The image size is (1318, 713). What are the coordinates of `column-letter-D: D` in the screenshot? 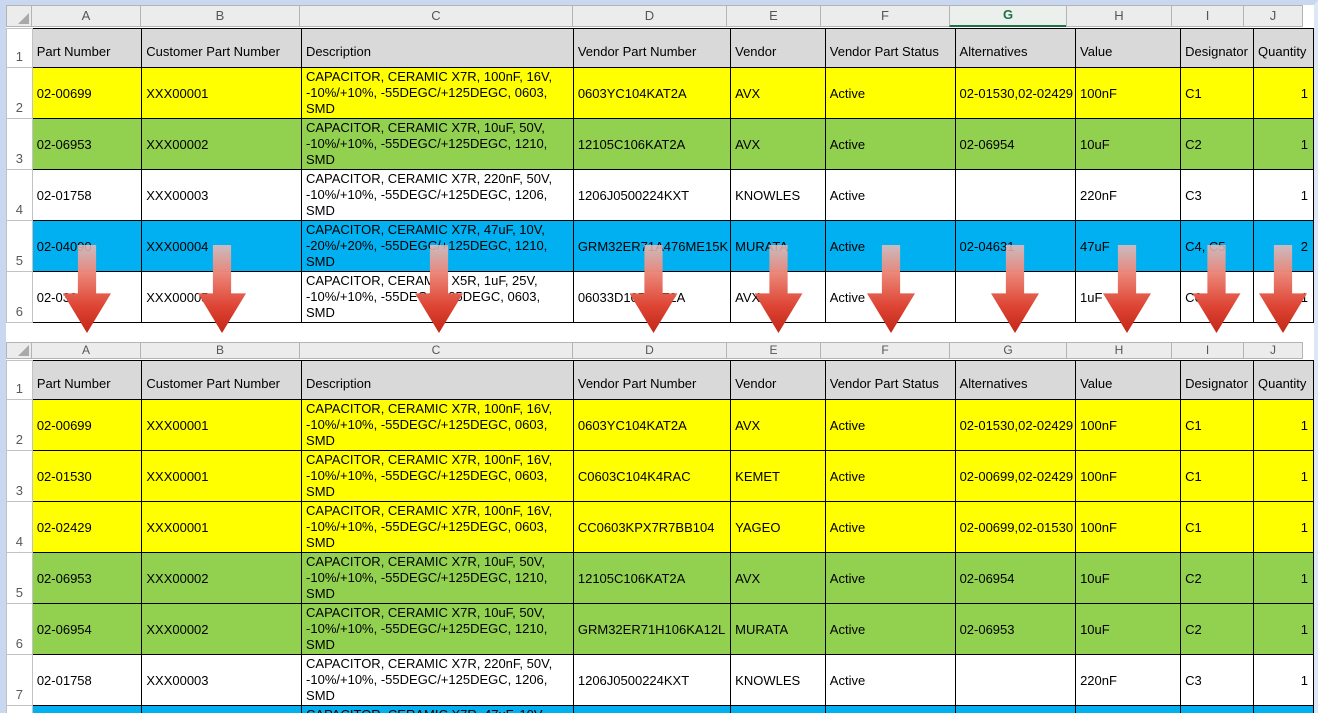 It's located at (649, 16).